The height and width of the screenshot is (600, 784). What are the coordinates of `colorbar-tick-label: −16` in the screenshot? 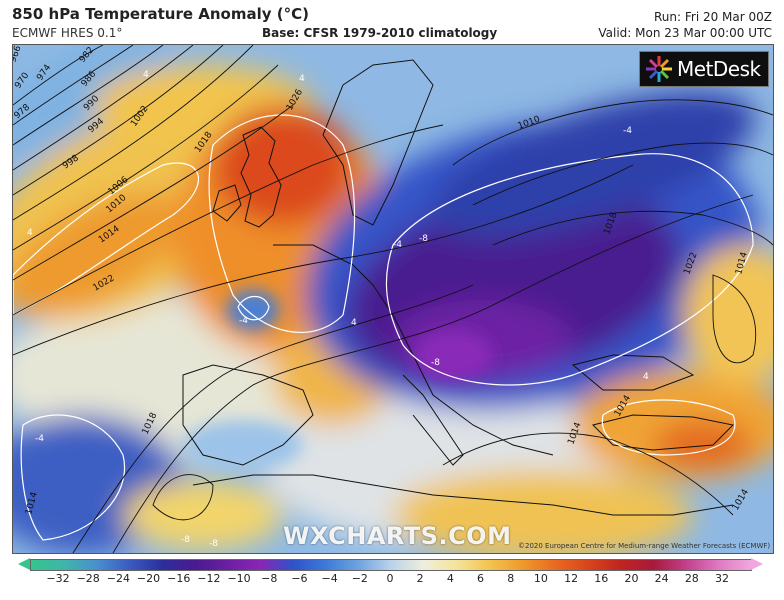 It's located at (179, 578).